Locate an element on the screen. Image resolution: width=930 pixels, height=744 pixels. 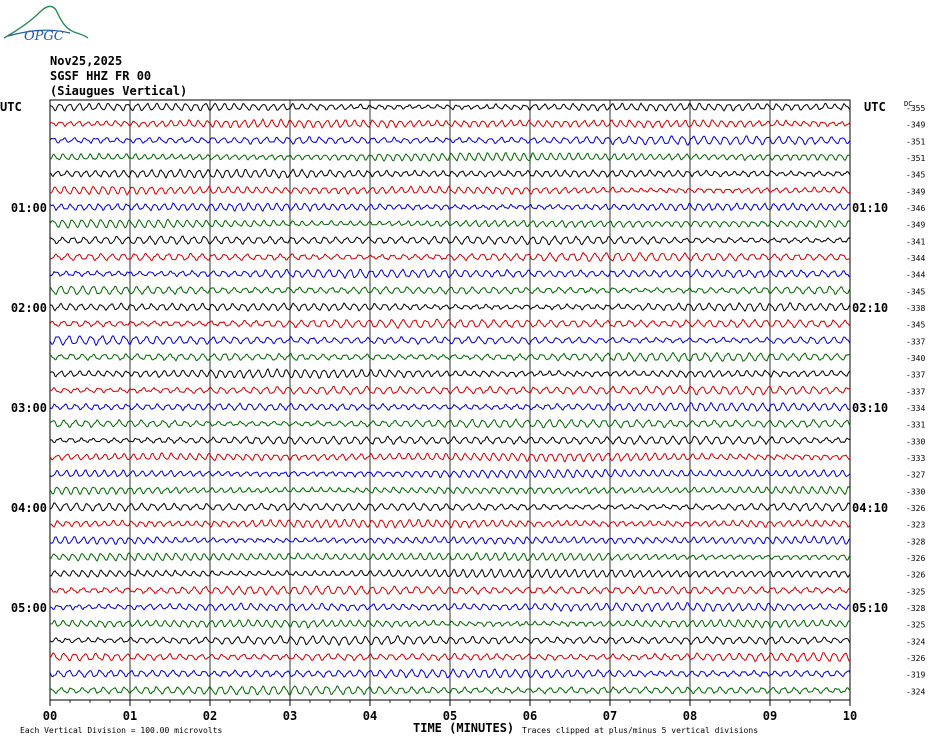
right-hour-label: 01:10 is located at coordinates (870, 208).